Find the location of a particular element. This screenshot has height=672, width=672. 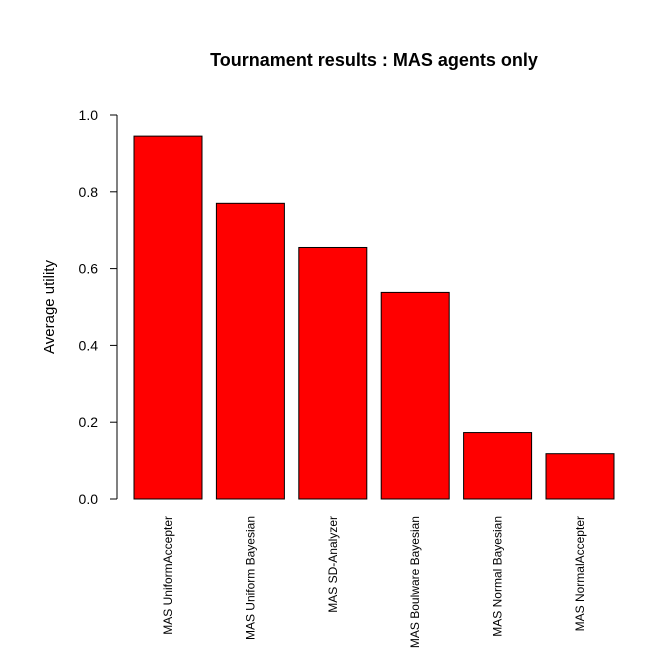

y-tick-label: 1.0 is located at coordinates (89, 115).